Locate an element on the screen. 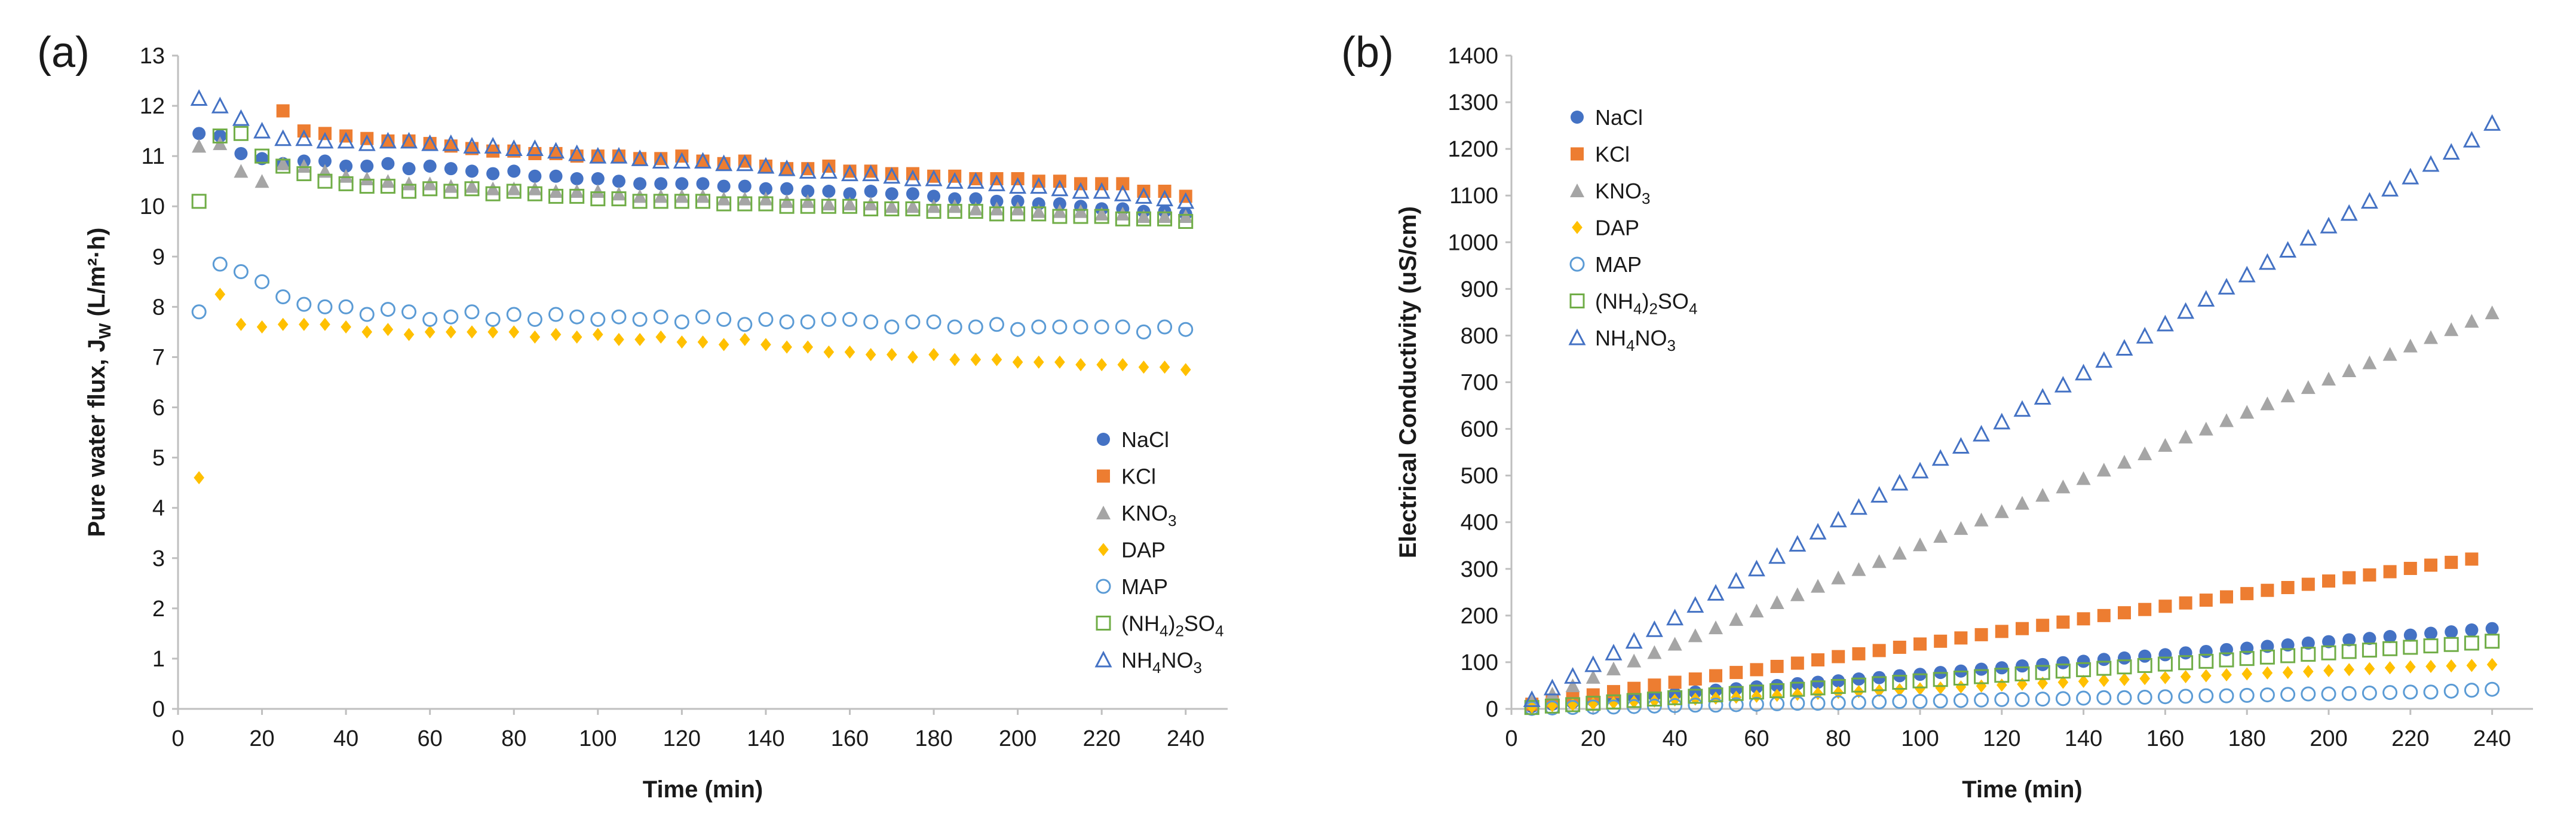 The image size is (2576, 832). y-tick-label: 0 is located at coordinates (158, 709).